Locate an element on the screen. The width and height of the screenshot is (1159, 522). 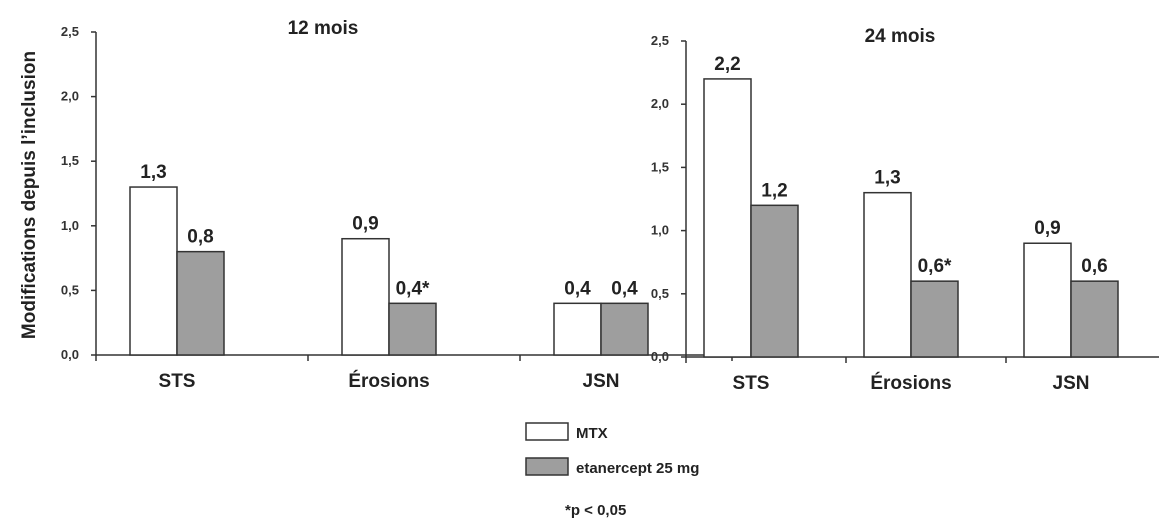
data-label: 1,2 is located at coordinates (774, 190).